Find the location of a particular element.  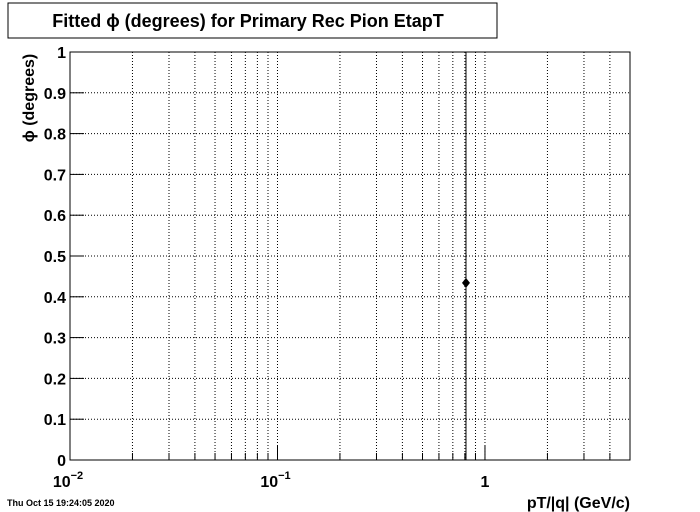

y-axis-label: ϕ (degrees) is located at coordinates (29, 98).